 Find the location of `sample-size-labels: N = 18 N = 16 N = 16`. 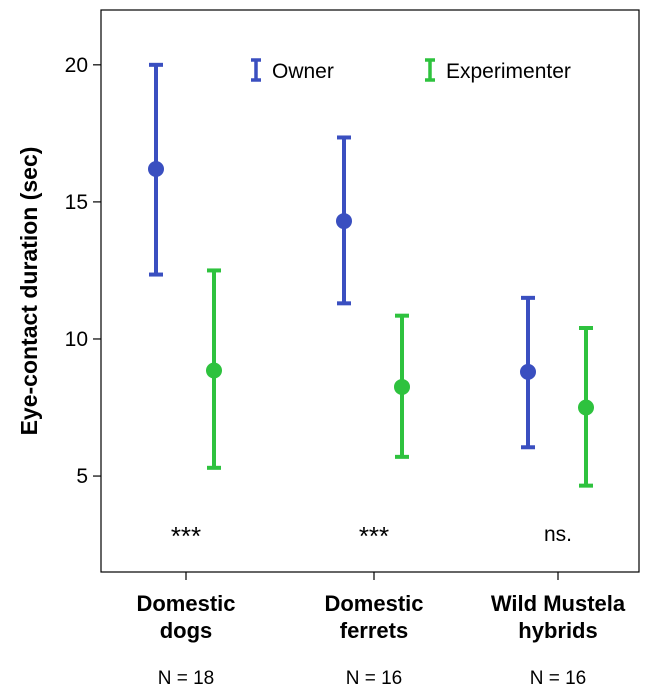

sample-size-labels: N = 18 N = 16 N = 16 is located at coordinates (372, 678).